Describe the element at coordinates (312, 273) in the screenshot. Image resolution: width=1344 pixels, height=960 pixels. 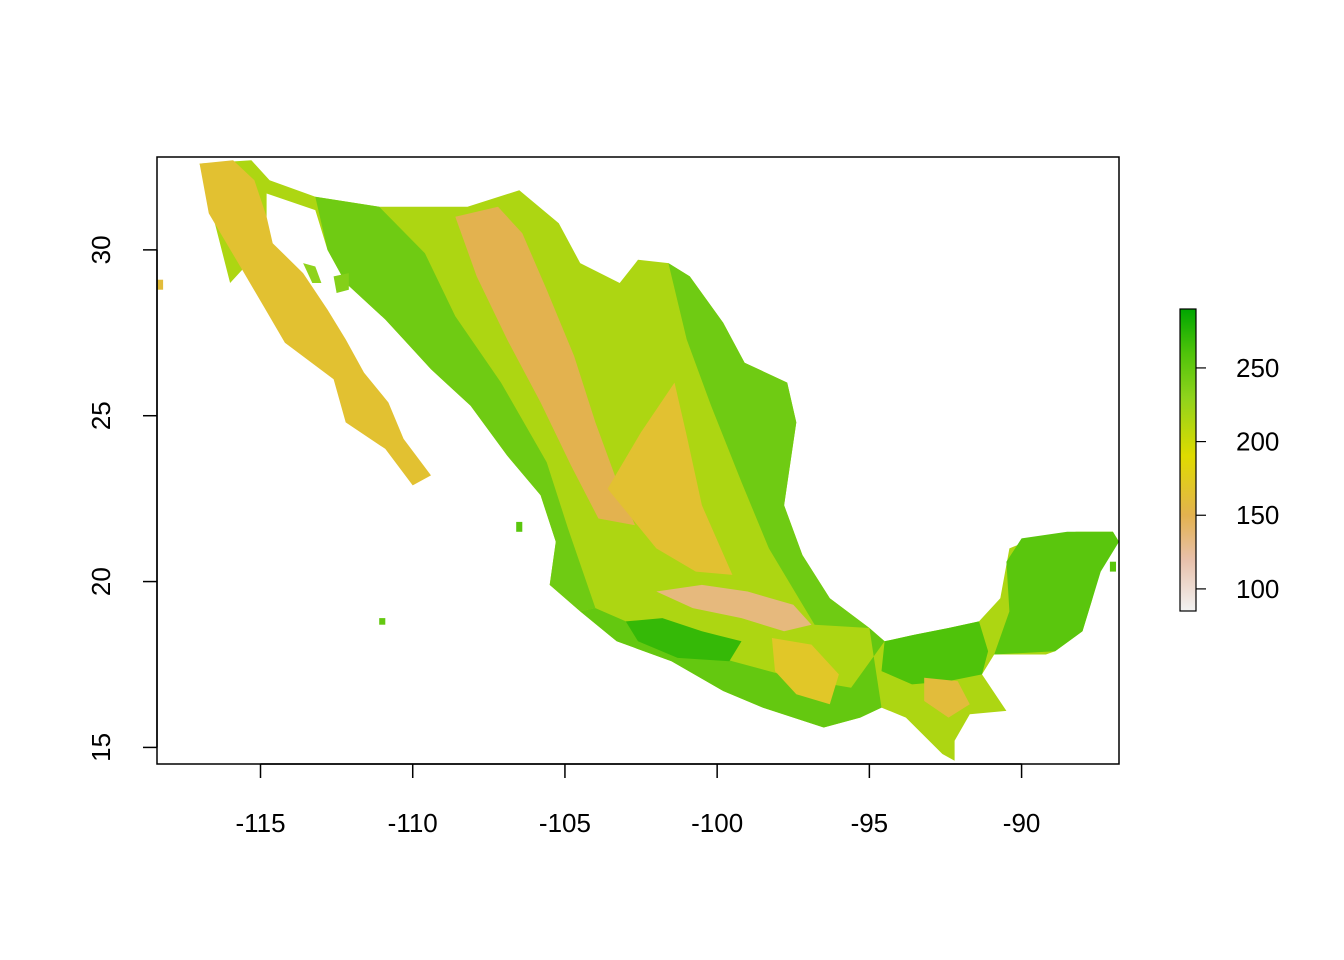
I see `region-isla-angel-de-la-guarda` at that location.